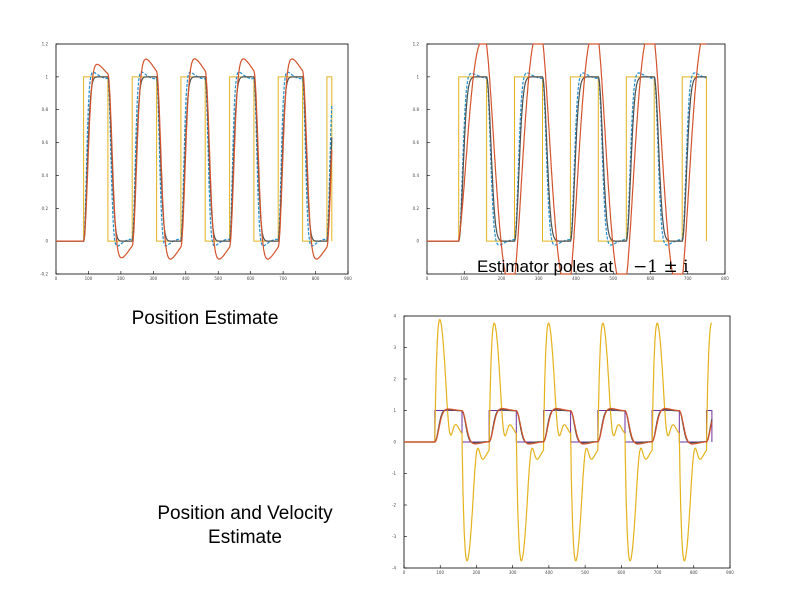 This screenshot has width=799, height=599. Describe the element at coordinates (394, 505) in the screenshot. I see `y-tick-label: -2` at that location.